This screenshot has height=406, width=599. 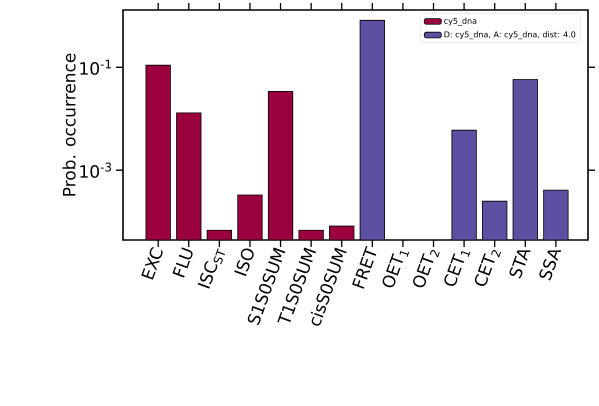 What do you see at coordinates (95, 67) in the screenshot?
I see `y-tick-label: 10$^{-1}$` at bounding box center [95, 67].